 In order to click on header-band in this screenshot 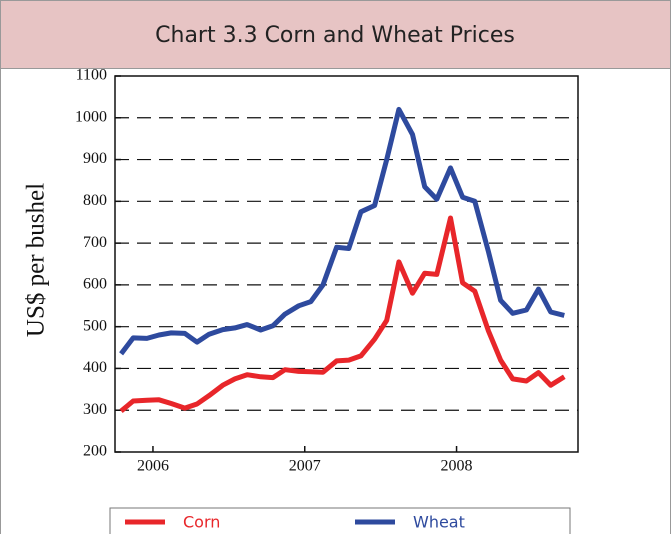, I will do `click(335, 34)`.